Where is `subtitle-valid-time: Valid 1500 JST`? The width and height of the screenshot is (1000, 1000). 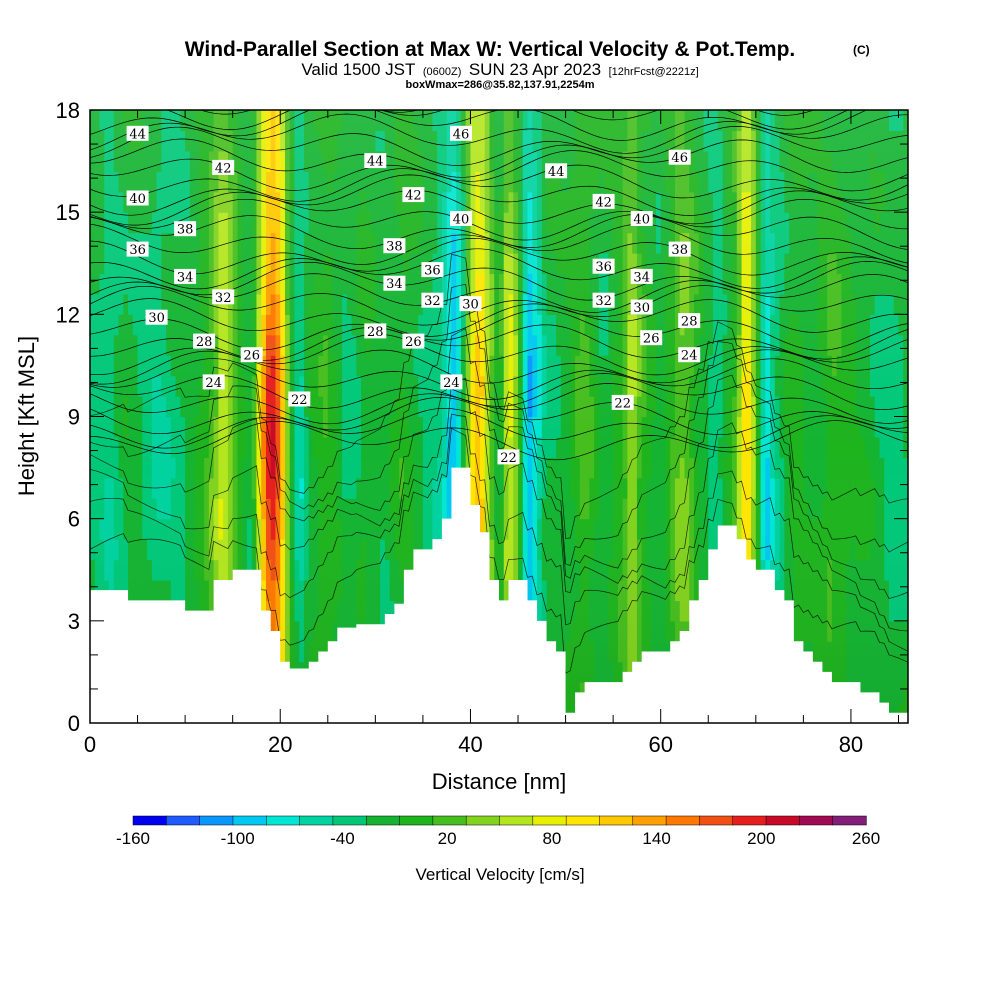 subtitle-valid-time: Valid 1500 JST is located at coordinates (358, 69).